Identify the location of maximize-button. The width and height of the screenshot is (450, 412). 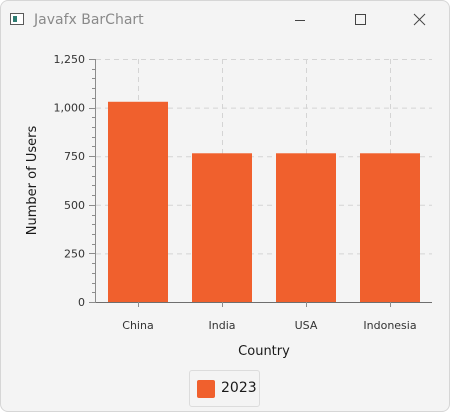
(360, 20).